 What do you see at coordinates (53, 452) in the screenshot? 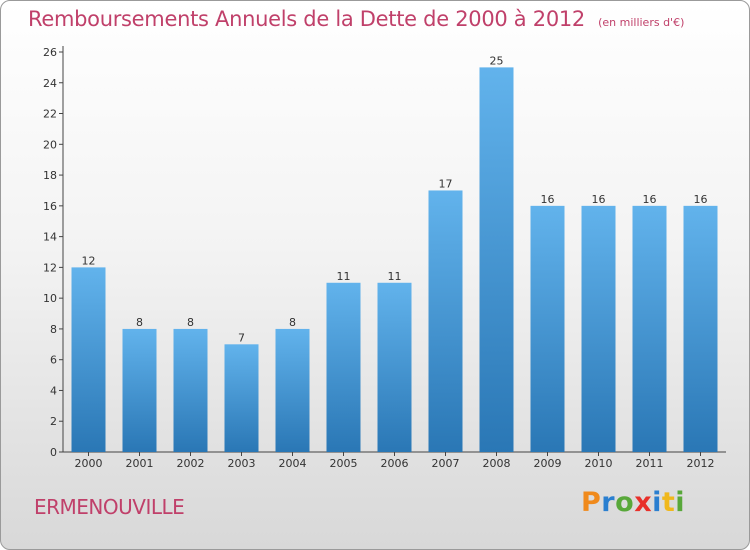
I see `y-tick-label: 0` at bounding box center [53, 452].